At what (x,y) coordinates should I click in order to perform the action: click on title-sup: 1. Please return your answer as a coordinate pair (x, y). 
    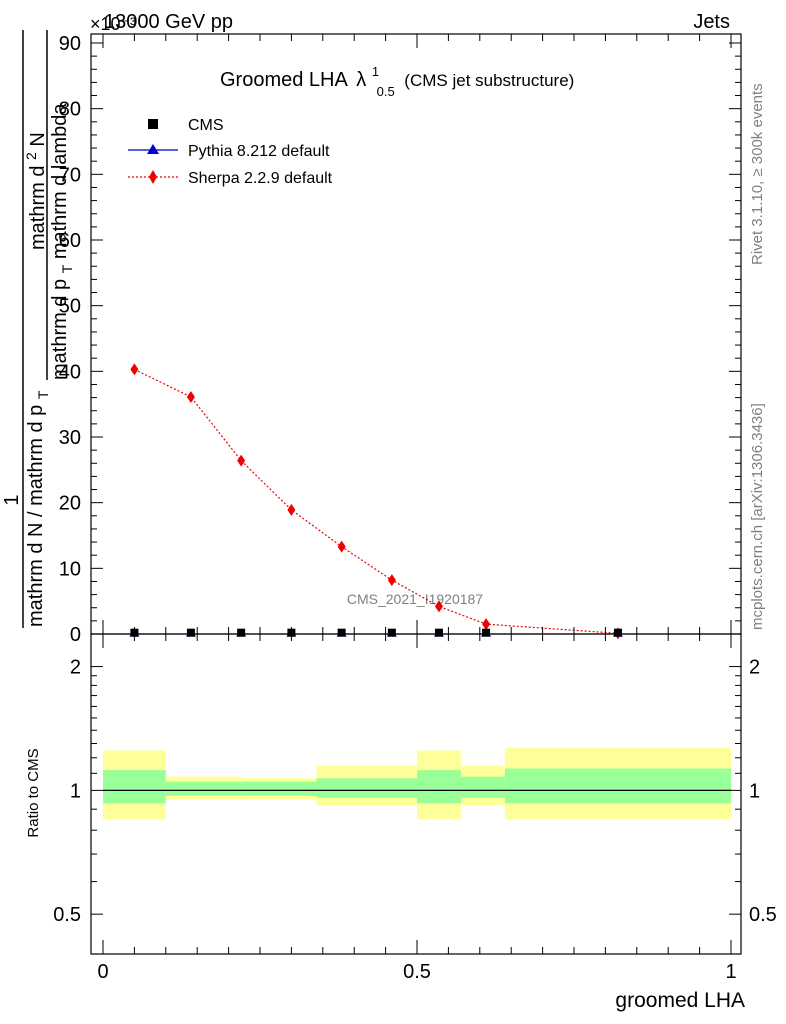
    Looking at the image, I should click on (375, 71).